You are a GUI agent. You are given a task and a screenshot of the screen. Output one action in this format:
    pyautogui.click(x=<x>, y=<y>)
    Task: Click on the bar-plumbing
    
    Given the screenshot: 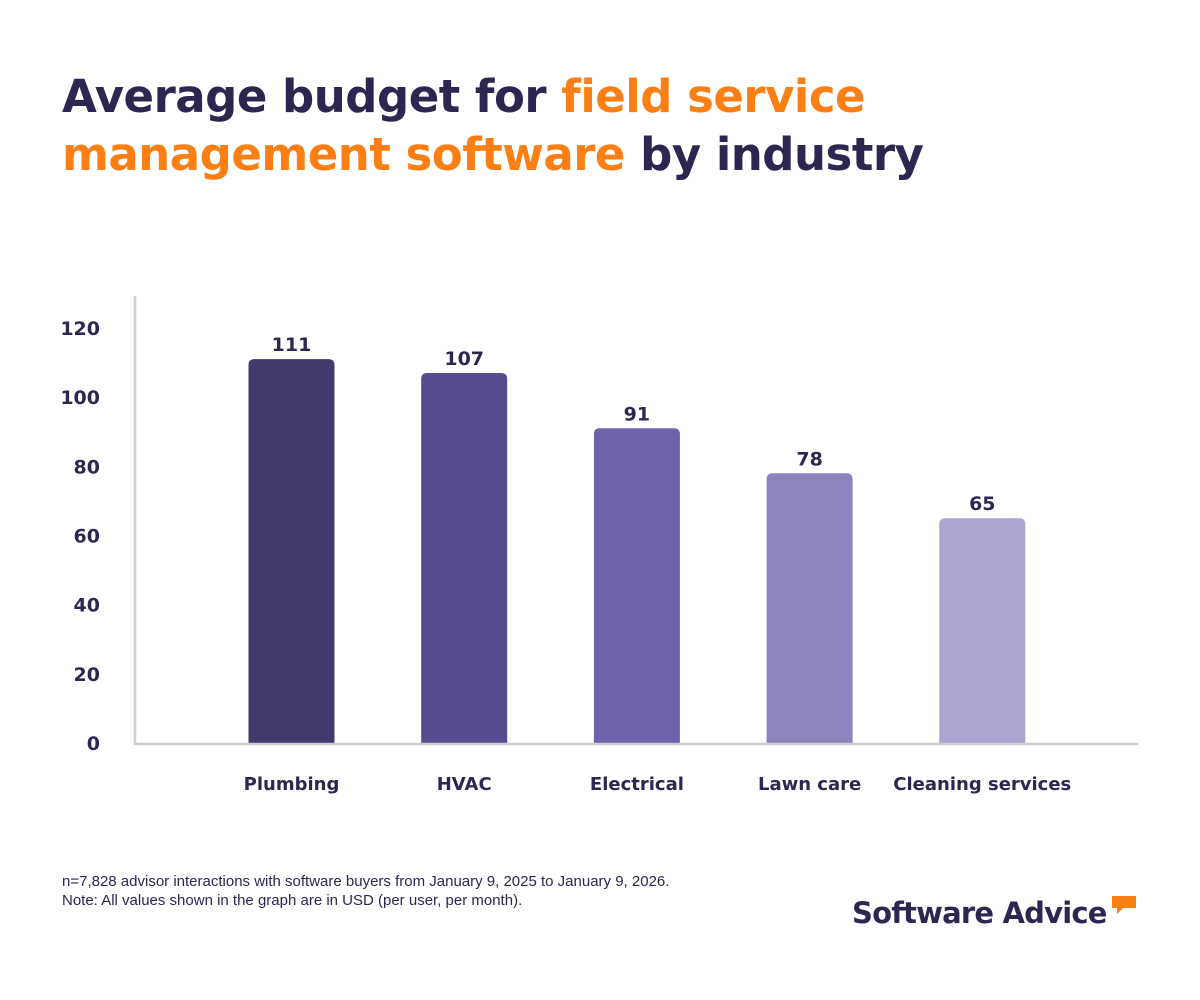 What is the action you would take?
    pyautogui.click(x=291, y=551)
    